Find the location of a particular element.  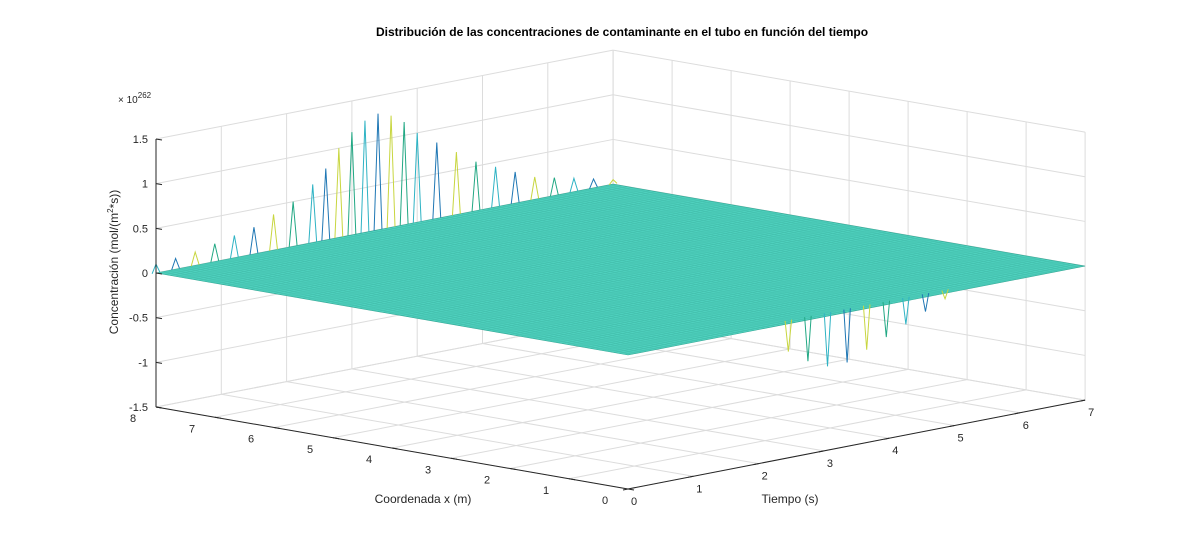

z-exponent-base: × 10 is located at coordinates (128, 100).